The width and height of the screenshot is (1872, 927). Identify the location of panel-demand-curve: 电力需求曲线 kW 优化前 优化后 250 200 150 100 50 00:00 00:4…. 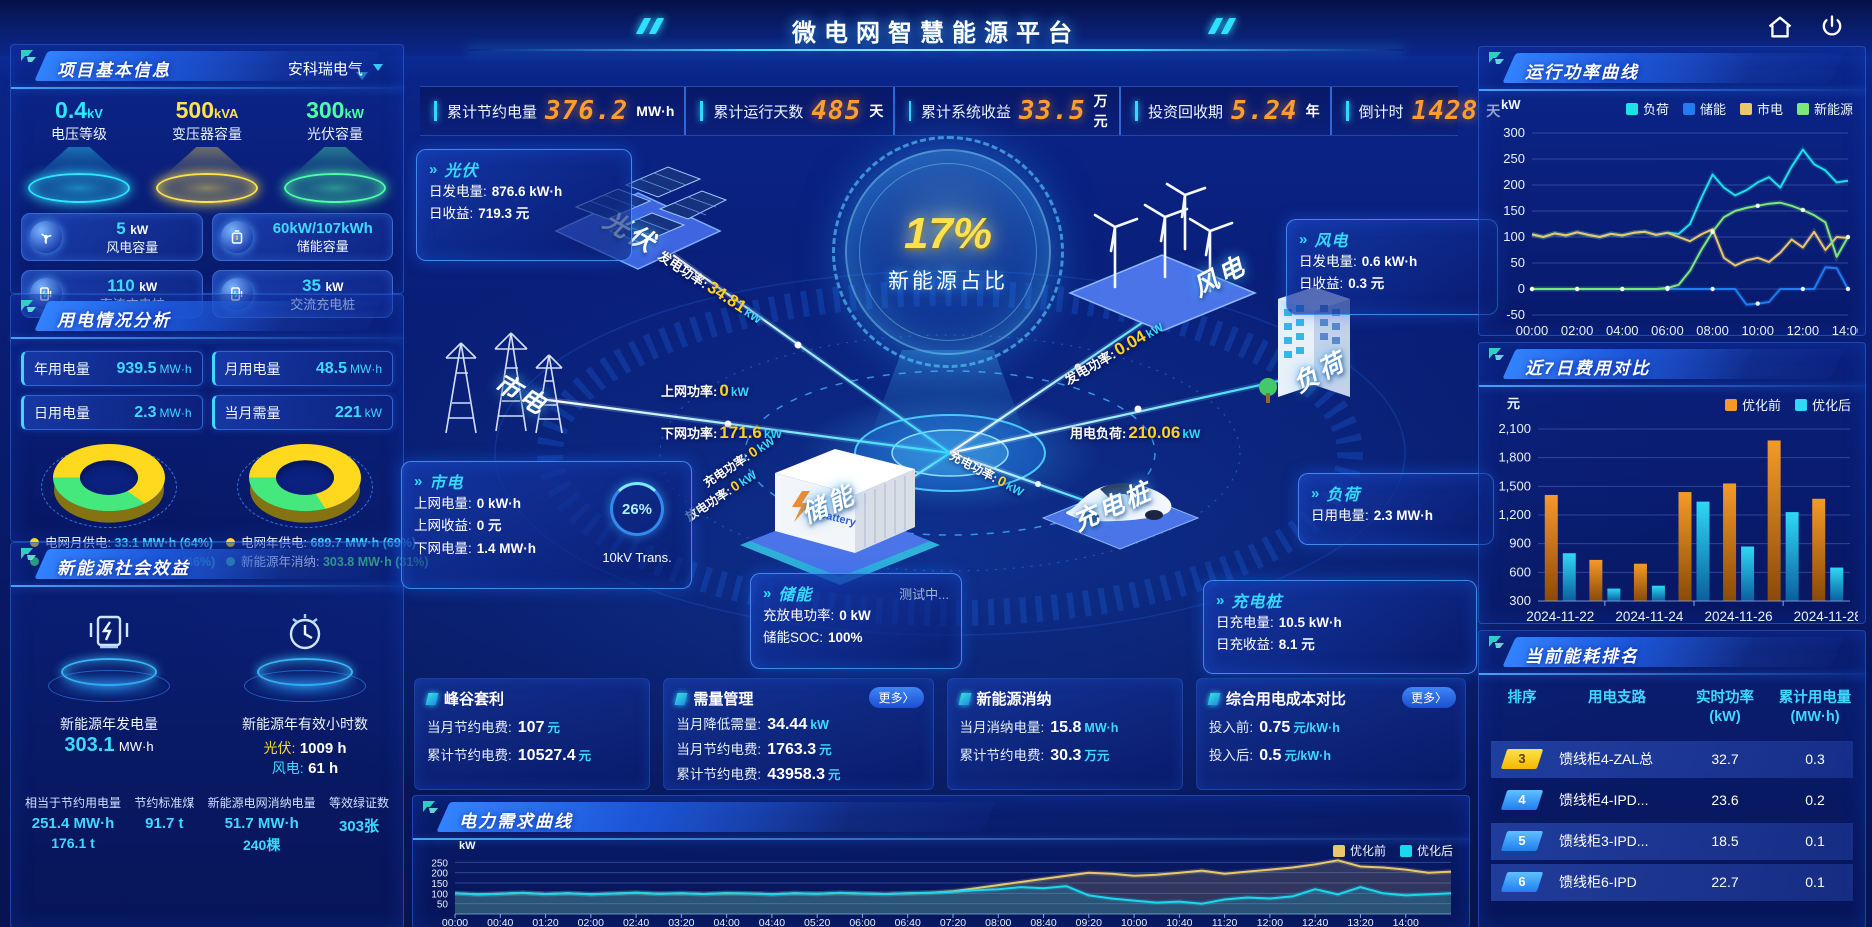
(941, 861).